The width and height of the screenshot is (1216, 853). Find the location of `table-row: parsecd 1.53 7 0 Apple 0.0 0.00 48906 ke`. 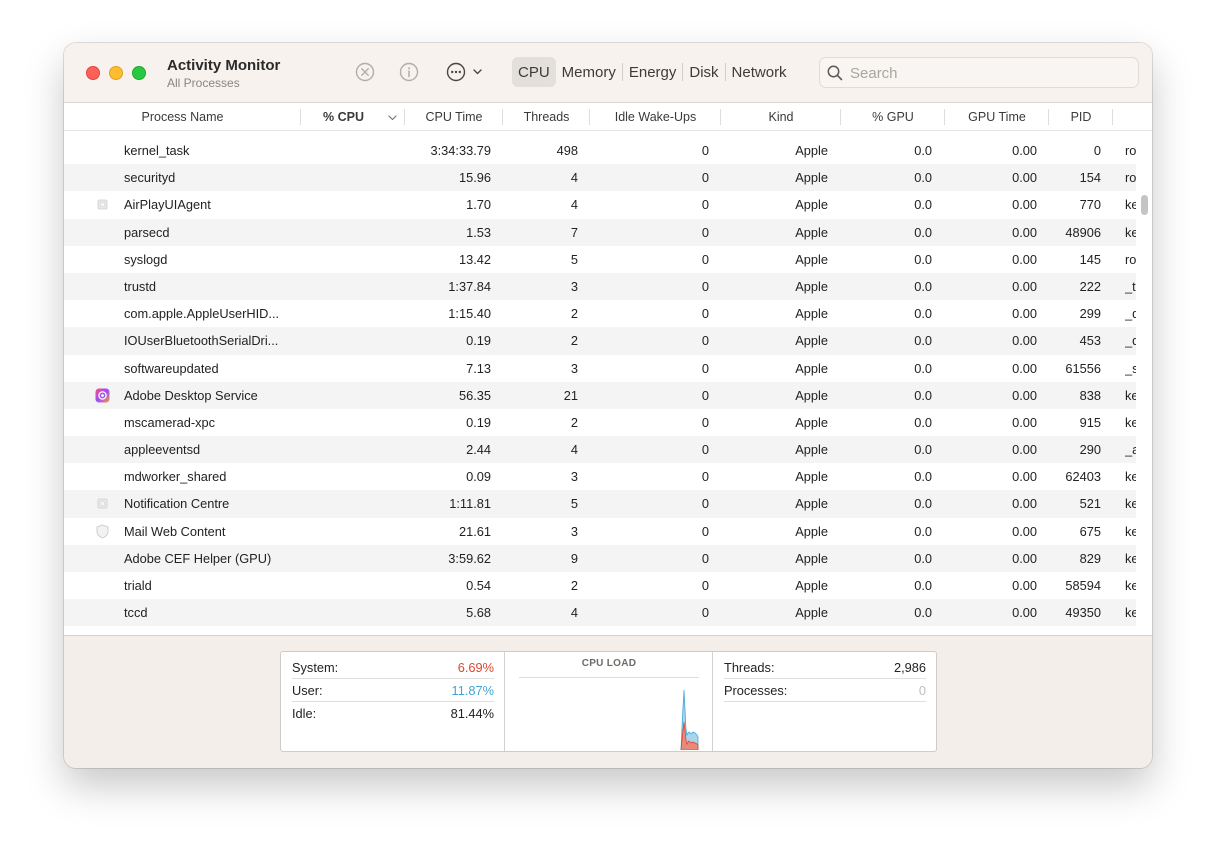

table-row: parsecd 1.53 7 0 Apple 0.0 0.00 48906 ke is located at coordinates (600, 232).